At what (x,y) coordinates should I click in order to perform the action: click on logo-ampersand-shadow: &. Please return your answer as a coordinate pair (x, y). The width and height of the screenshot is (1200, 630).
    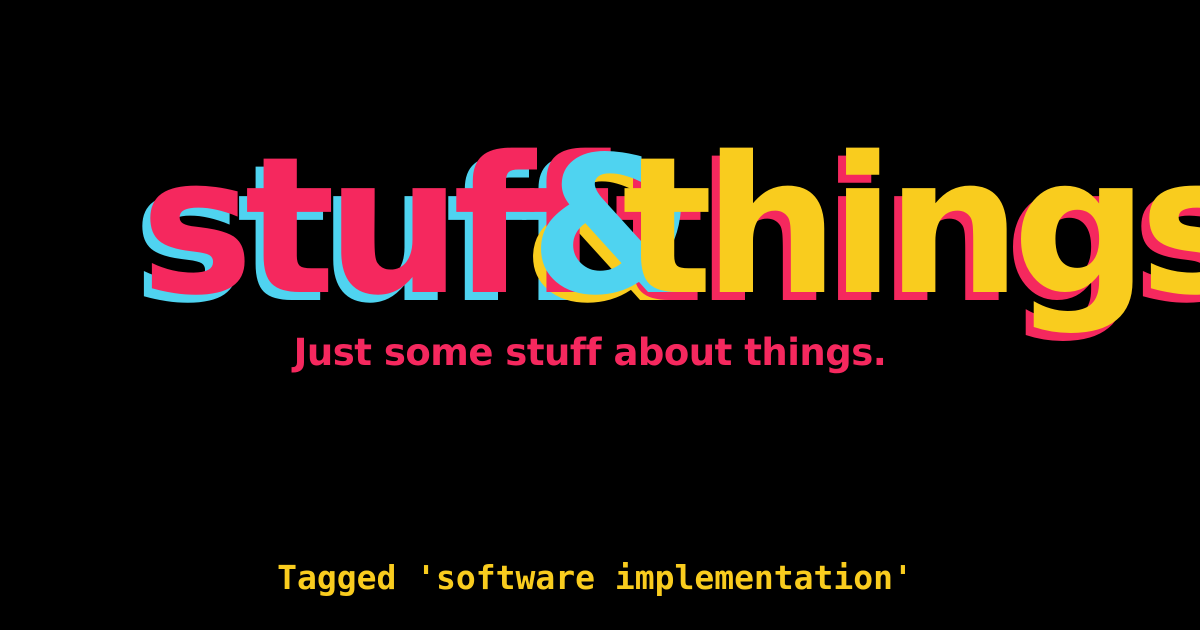
    Looking at the image, I should click on (601, 234).